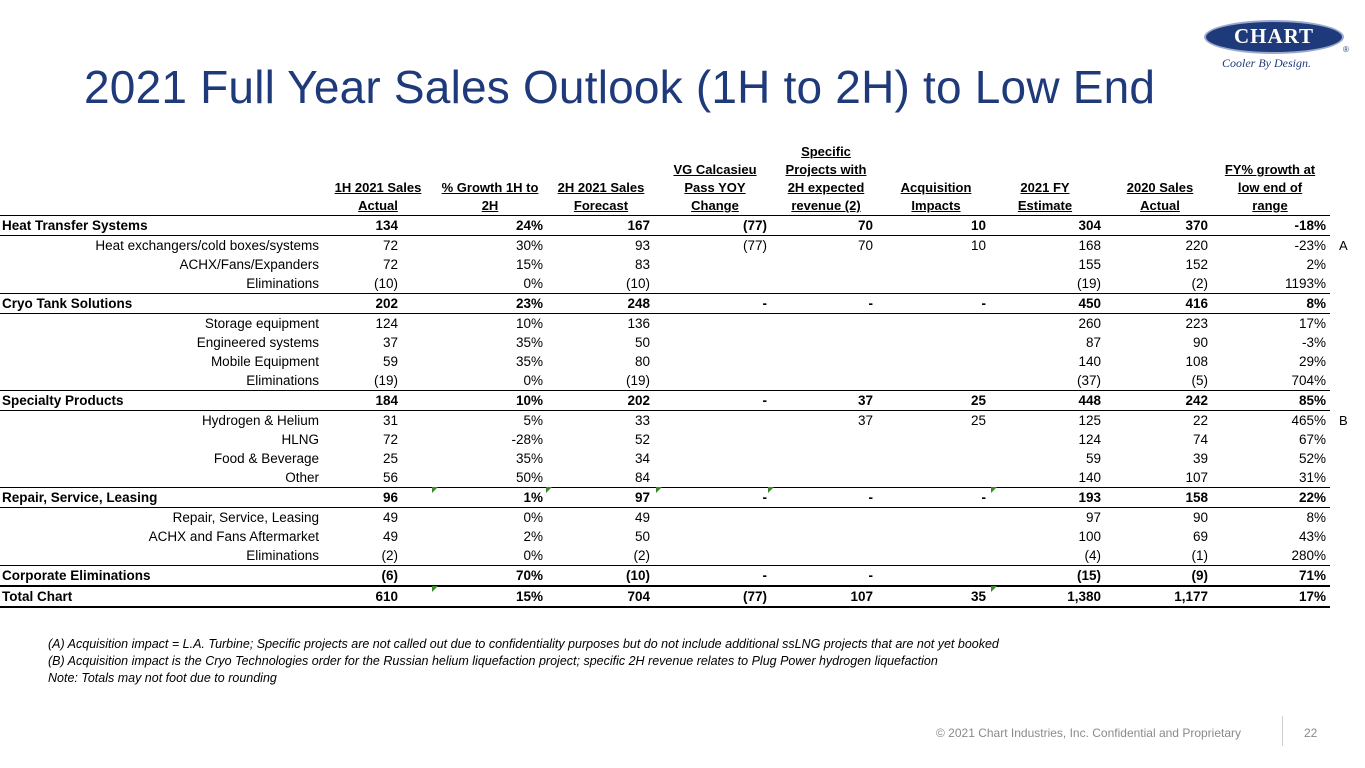  I want to click on footnote-marker: B, so click(1343, 420).